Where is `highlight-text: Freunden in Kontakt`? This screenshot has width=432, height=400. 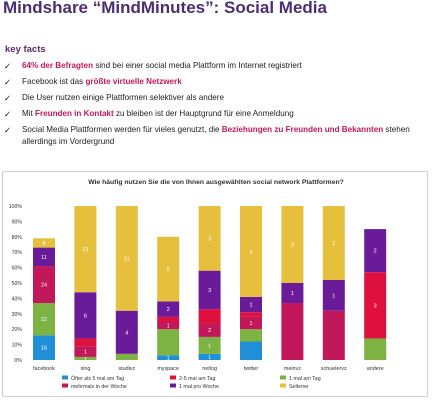
highlight-text: Freunden in Kontakt is located at coordinates (74, 113).